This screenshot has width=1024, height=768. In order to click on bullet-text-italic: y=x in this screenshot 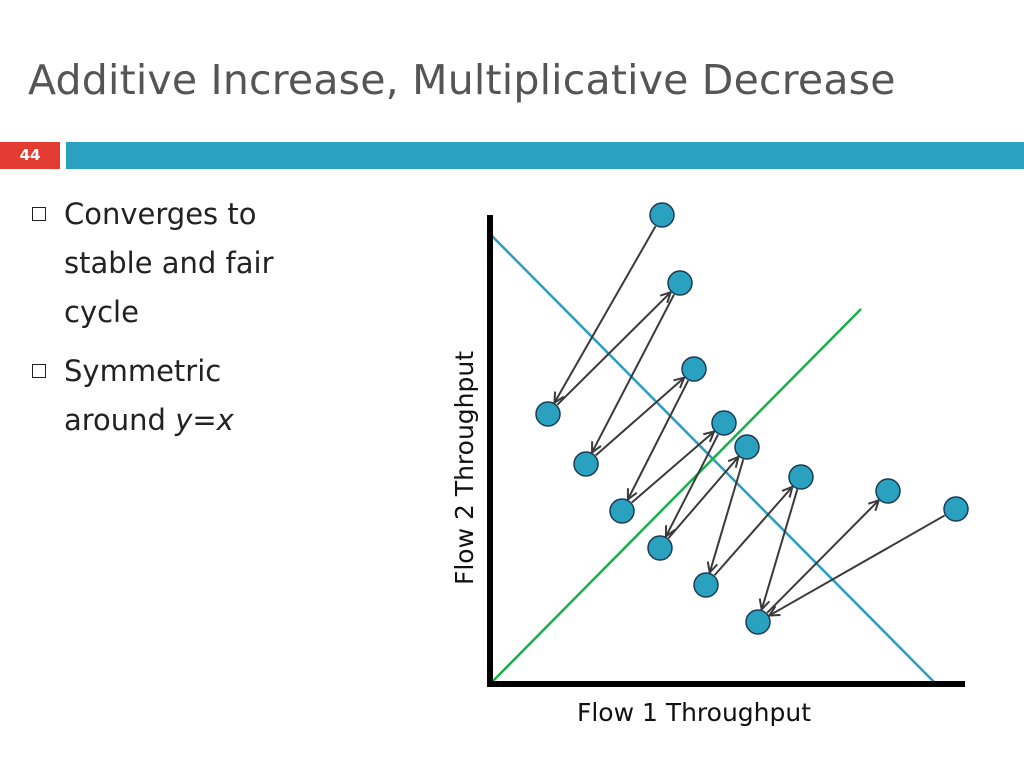, I will do `click(204, 420)`.